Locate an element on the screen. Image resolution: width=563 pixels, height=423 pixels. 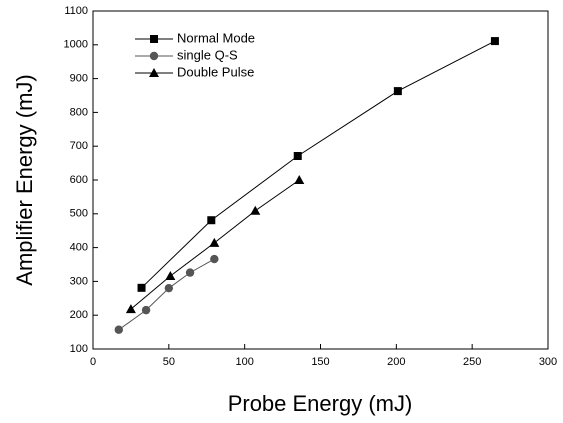
y-tick-label: 800 is located at coordinates (79, 112).